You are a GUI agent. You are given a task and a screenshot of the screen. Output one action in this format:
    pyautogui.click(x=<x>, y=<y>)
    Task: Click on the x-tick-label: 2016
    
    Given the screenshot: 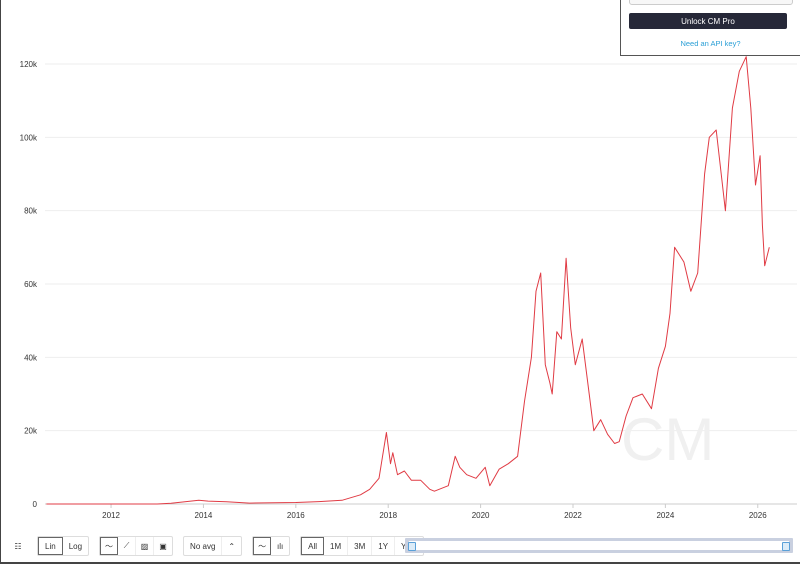 What is the action you would take?
    pyautogui.click(x=296, y=515)
    